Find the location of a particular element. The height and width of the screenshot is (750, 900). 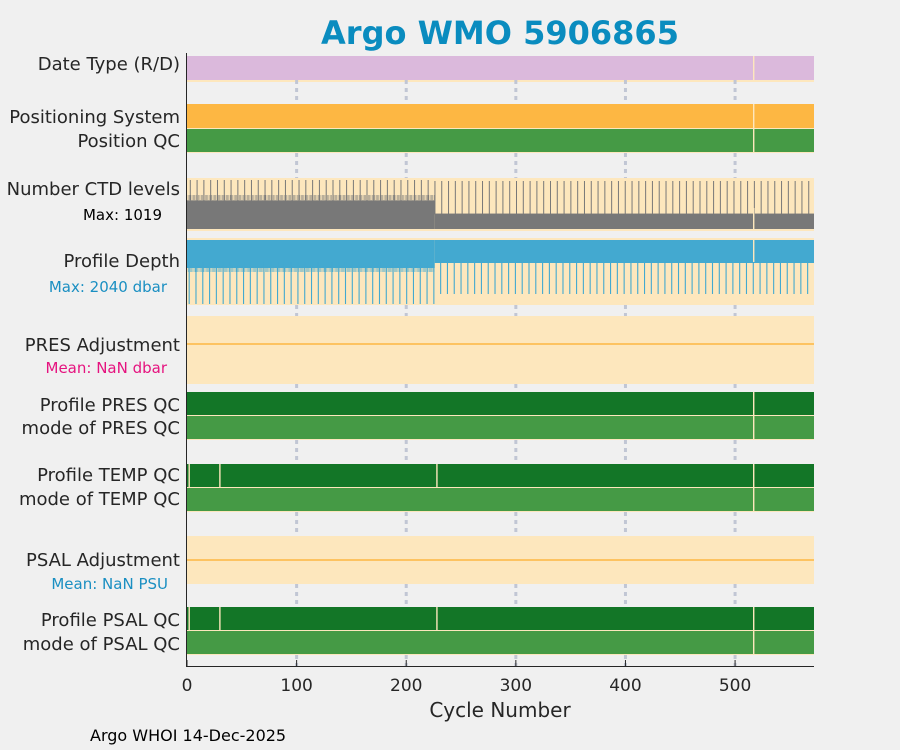

row-sublabel-psaladj: Mean: NaN PSU is located at coordinates (109, 584).